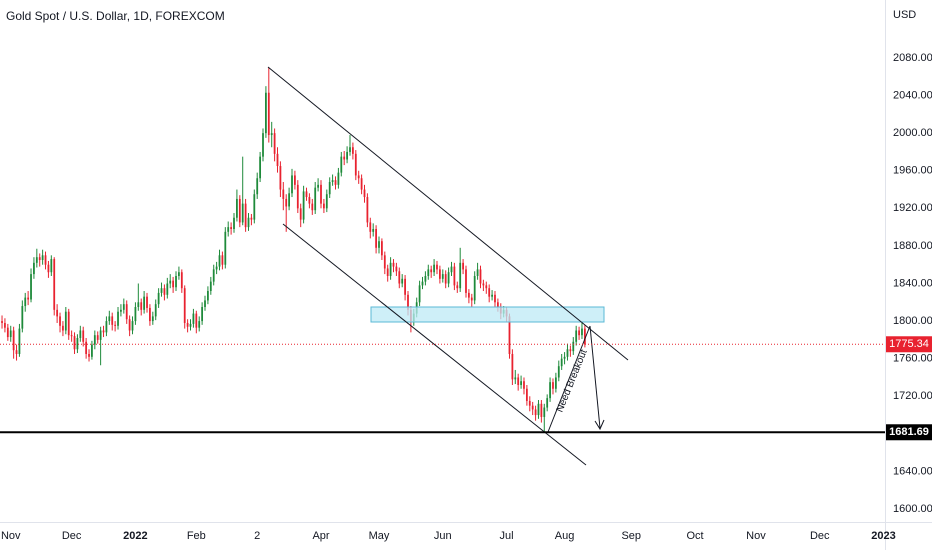 This screenshot has width=932, height=550. Describe the element at coordinates (320, 536) in the screenshot. I see `x-tick-label: Apr` at that location.